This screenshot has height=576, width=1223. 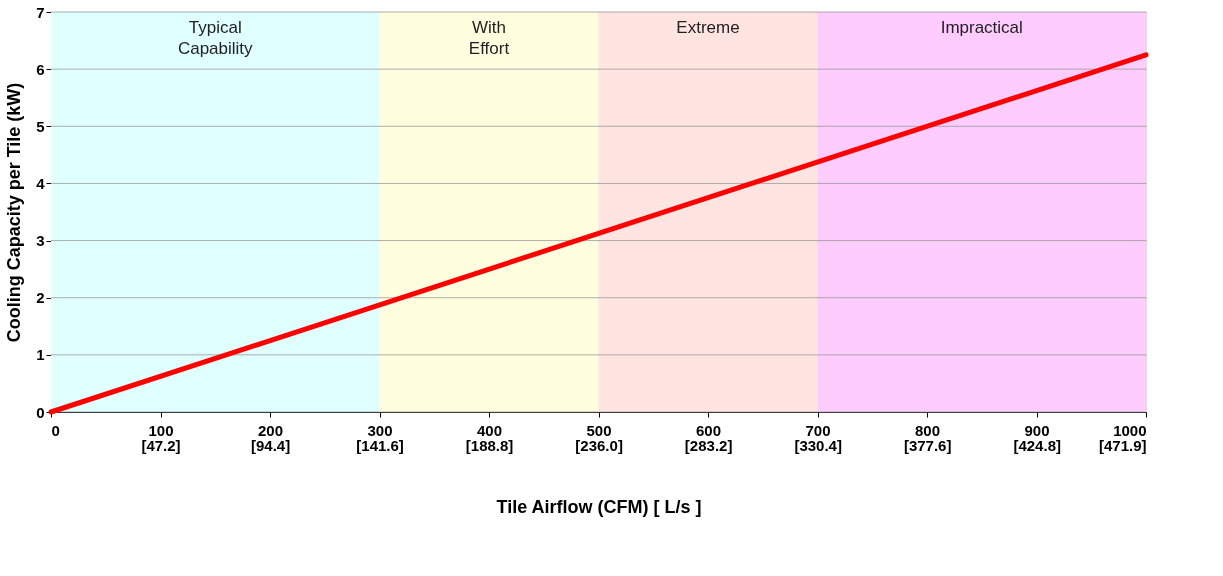 I want to click on y-tick-label: 0, so click(x=40, y=412).